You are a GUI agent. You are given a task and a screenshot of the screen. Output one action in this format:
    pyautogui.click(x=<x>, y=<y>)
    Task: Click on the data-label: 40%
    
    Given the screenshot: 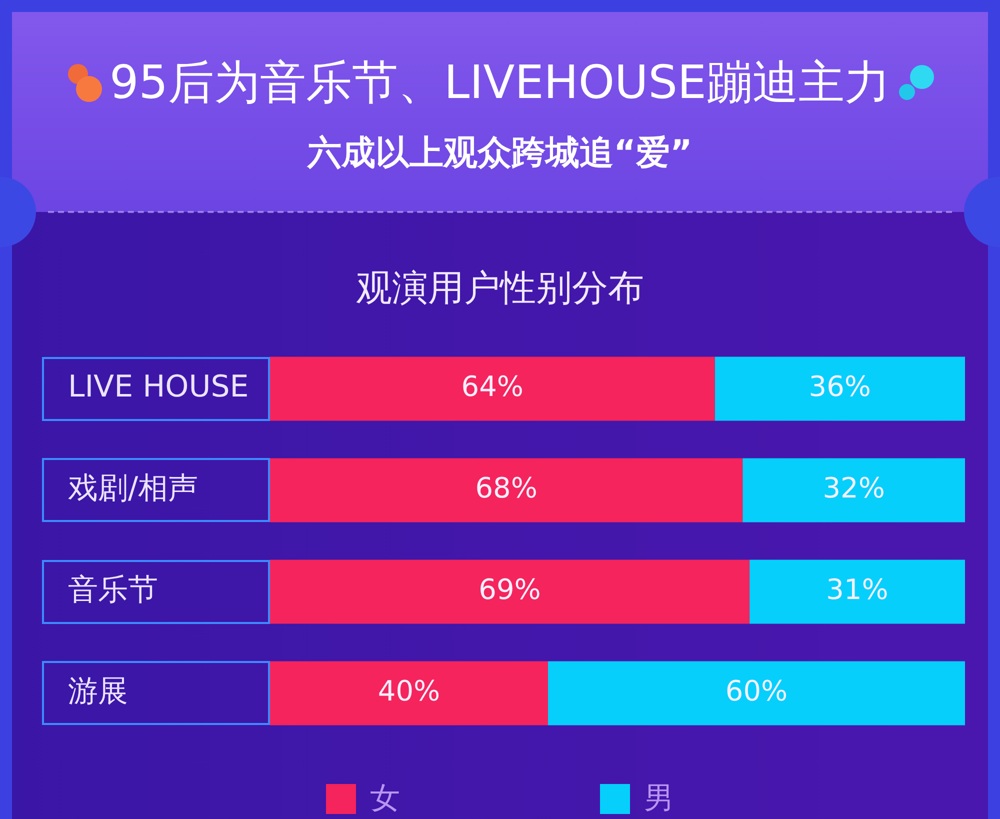 What is the action you would take?
    pyautogui.click(x=409, y=691)
    